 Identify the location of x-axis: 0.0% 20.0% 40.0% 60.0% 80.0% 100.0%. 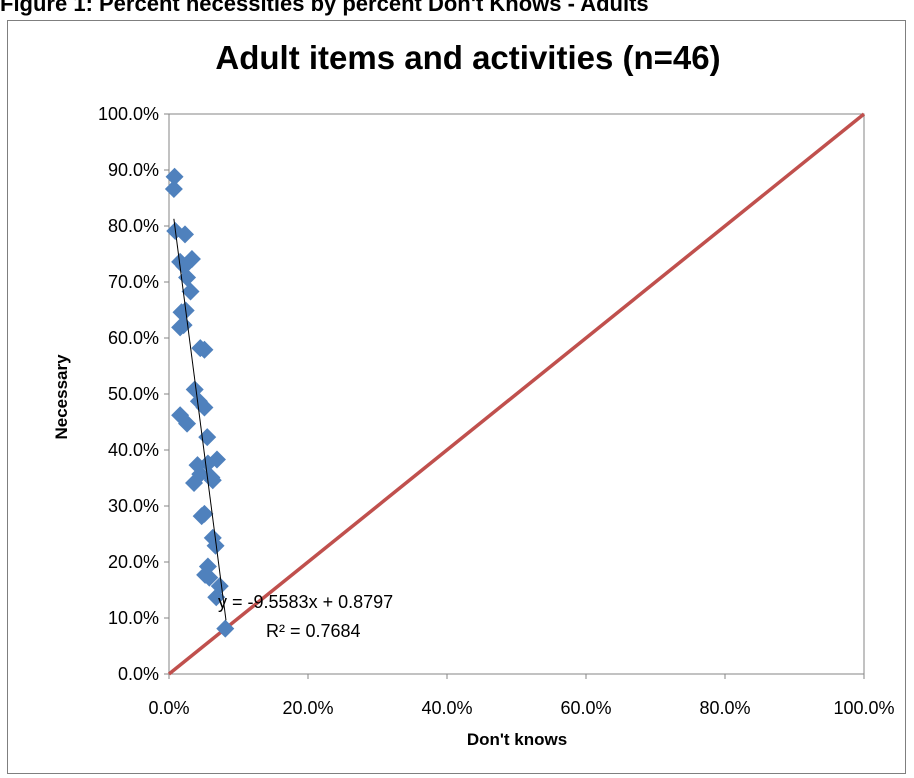
(521, 696).